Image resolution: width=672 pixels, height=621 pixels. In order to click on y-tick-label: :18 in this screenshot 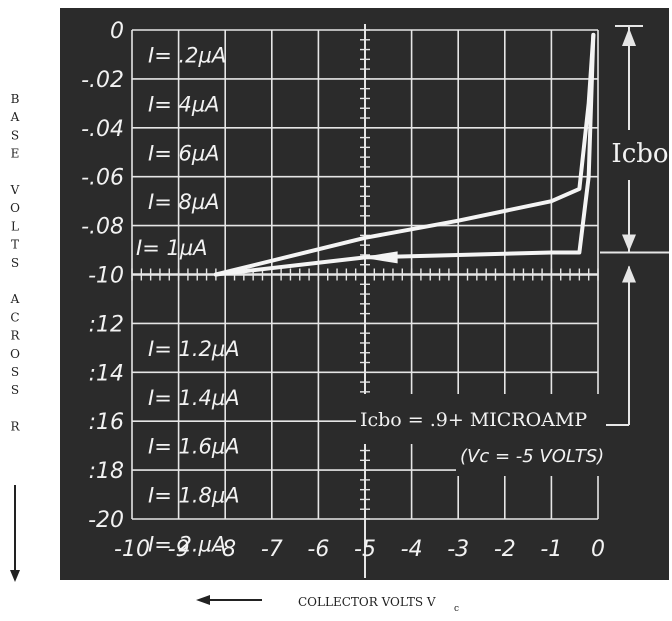, I will do `click(106, 471)`.